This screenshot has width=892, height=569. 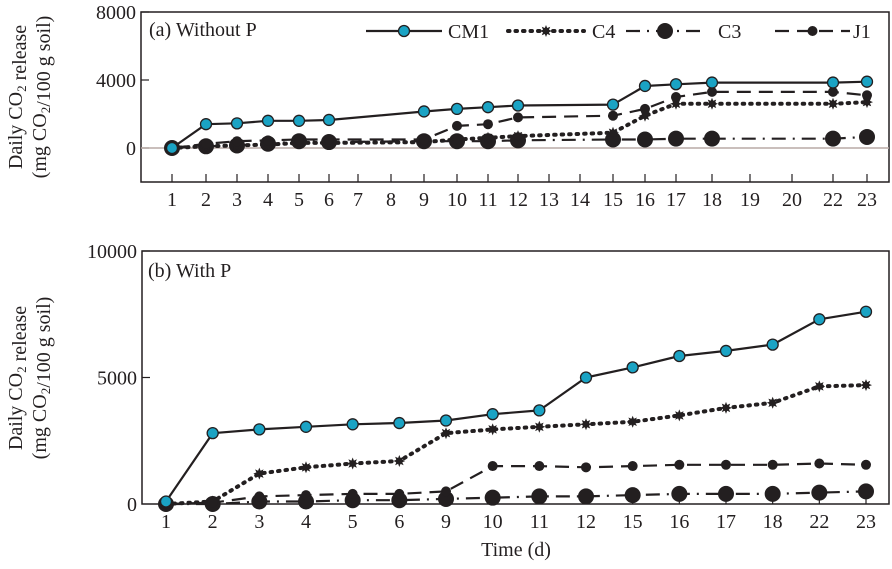 I want to click on legend-label: C3, so click(x=729, y=32).